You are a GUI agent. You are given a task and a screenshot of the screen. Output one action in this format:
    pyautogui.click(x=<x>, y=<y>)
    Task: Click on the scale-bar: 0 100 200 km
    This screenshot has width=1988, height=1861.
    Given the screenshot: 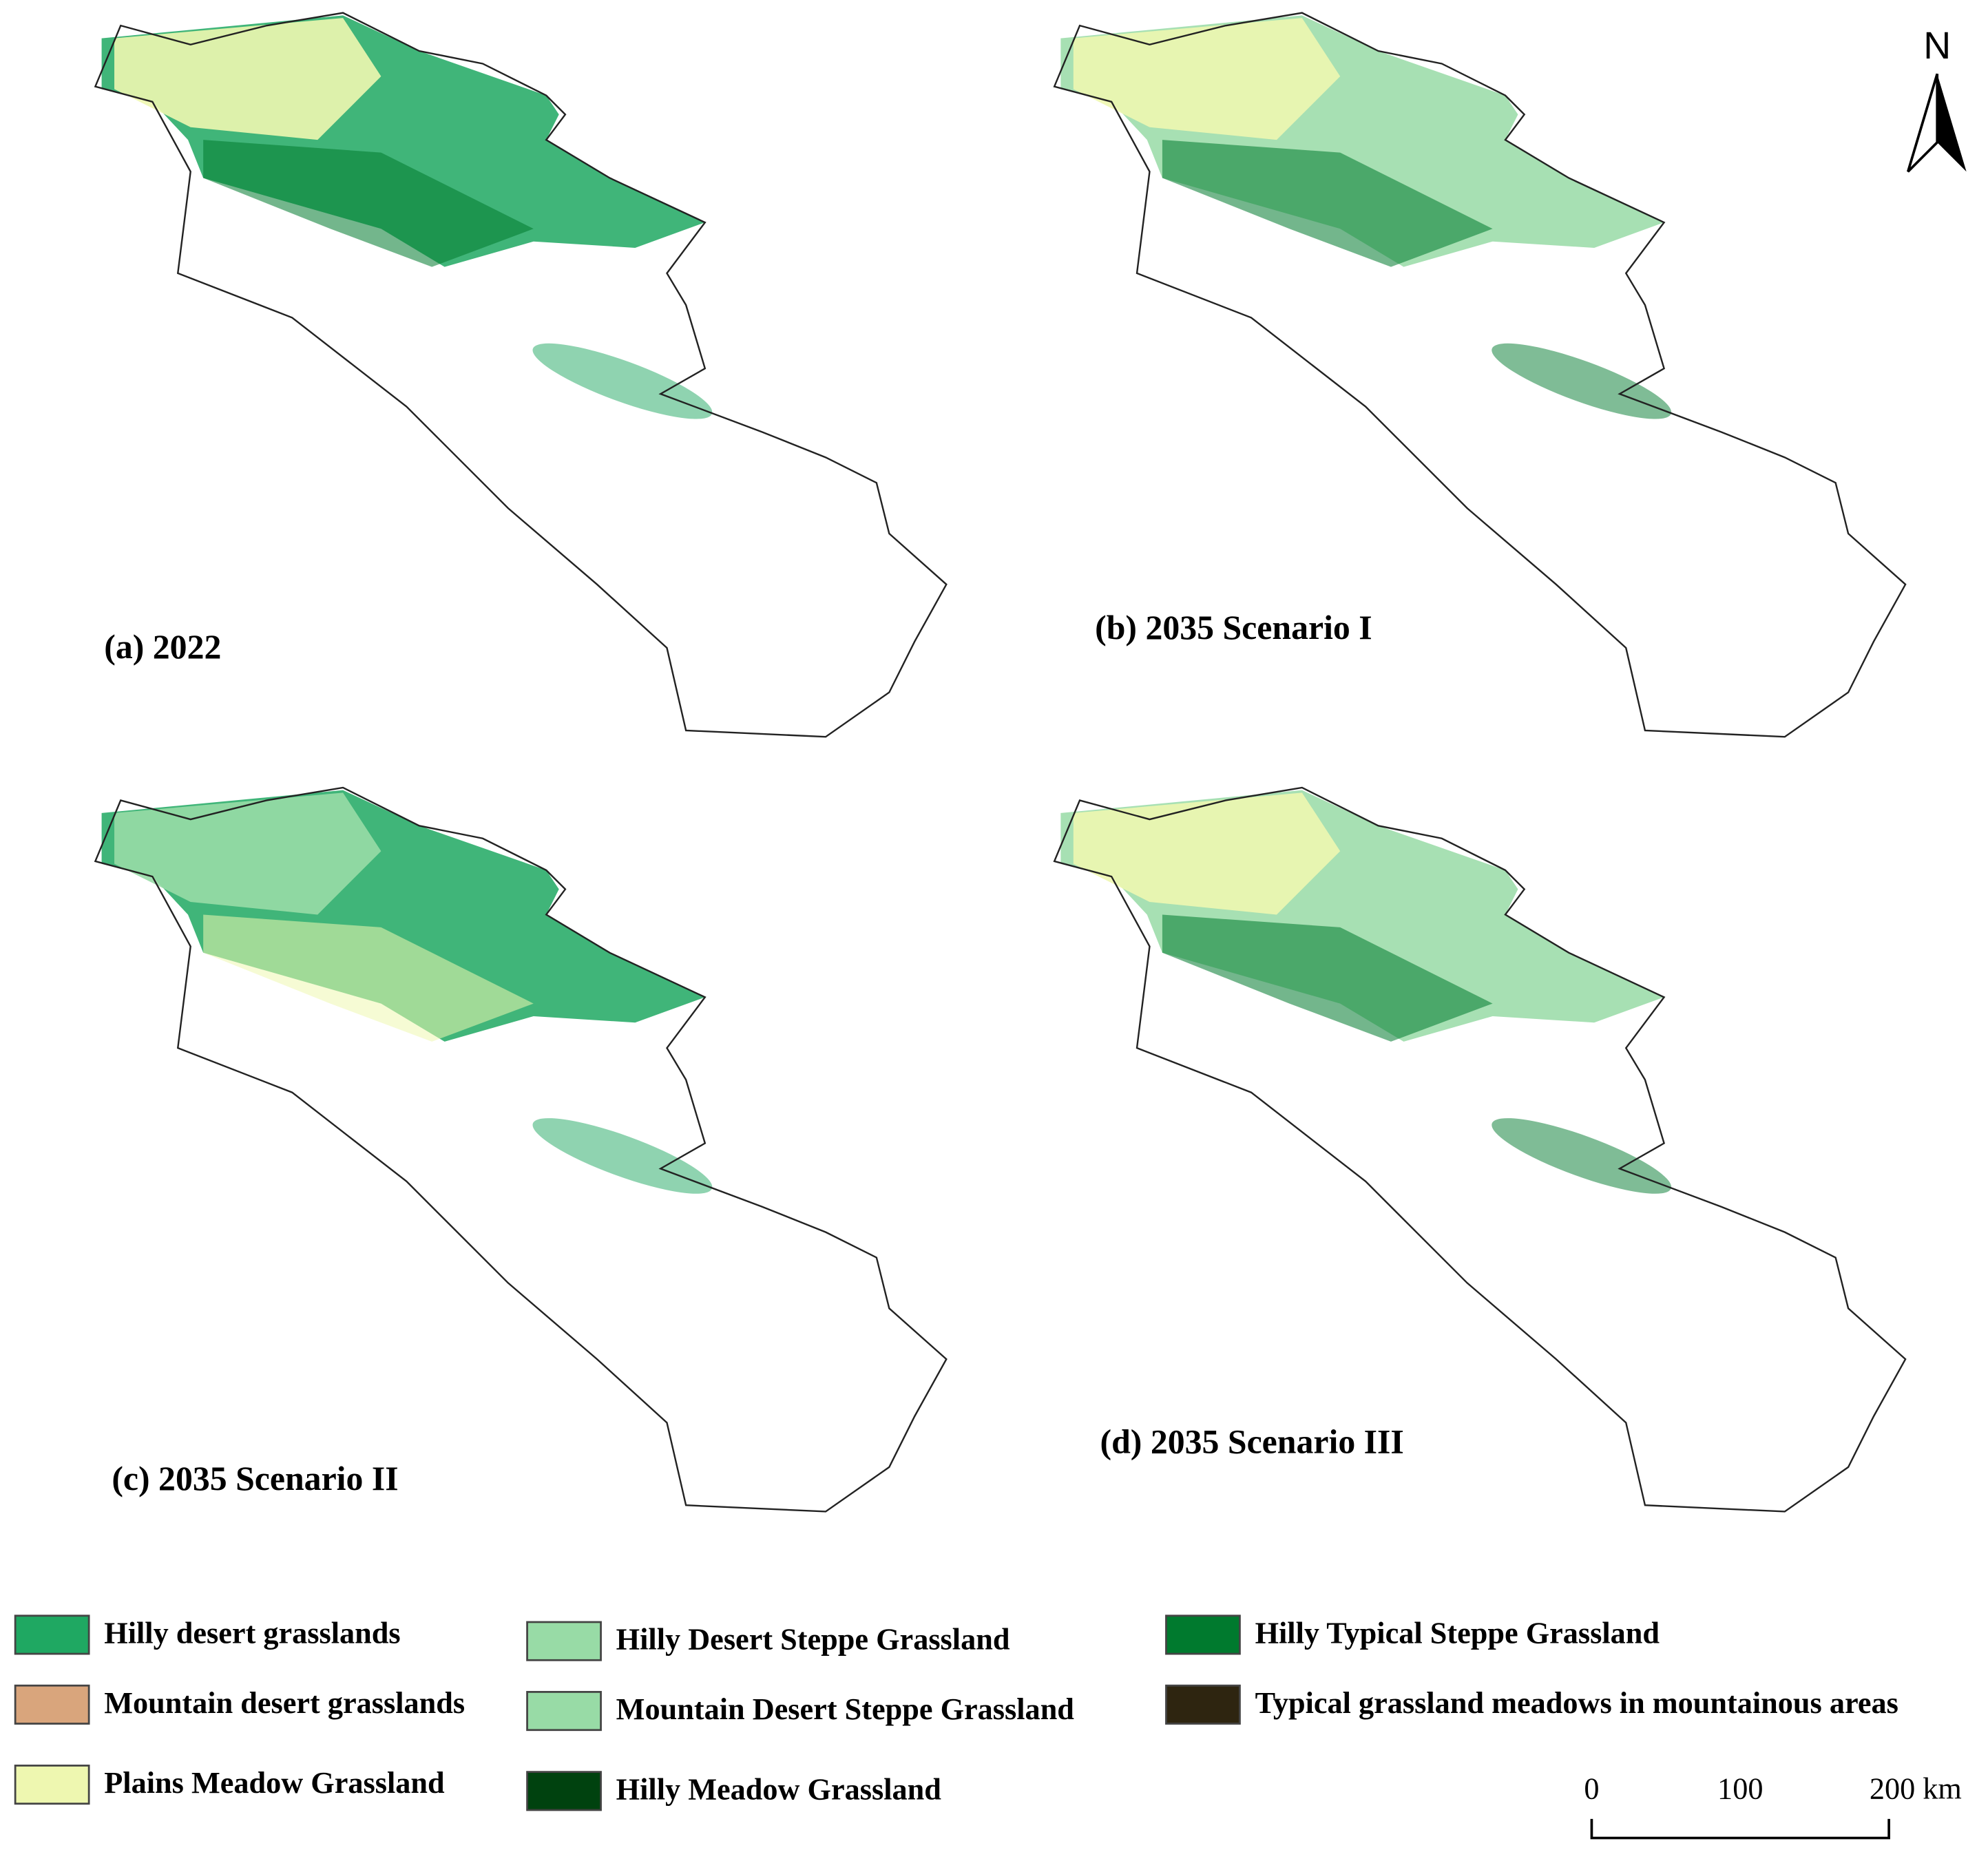 What is the action you would take?
    pyautogui.click(x=1773, y=1805)
    